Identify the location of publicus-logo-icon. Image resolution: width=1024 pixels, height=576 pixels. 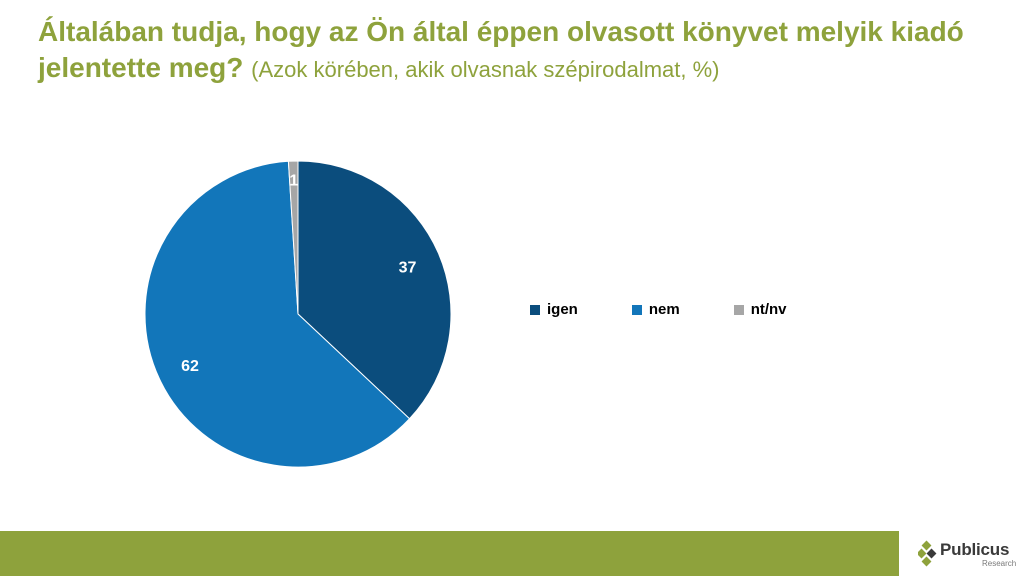
(927, 553).